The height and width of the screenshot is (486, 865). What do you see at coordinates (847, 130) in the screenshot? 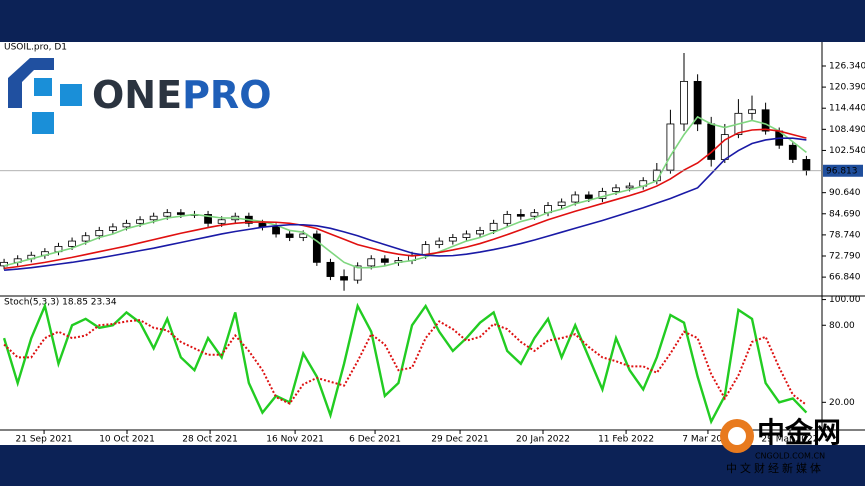
I see `y-tick-label: 108.490` at bounding box center [847, 130].